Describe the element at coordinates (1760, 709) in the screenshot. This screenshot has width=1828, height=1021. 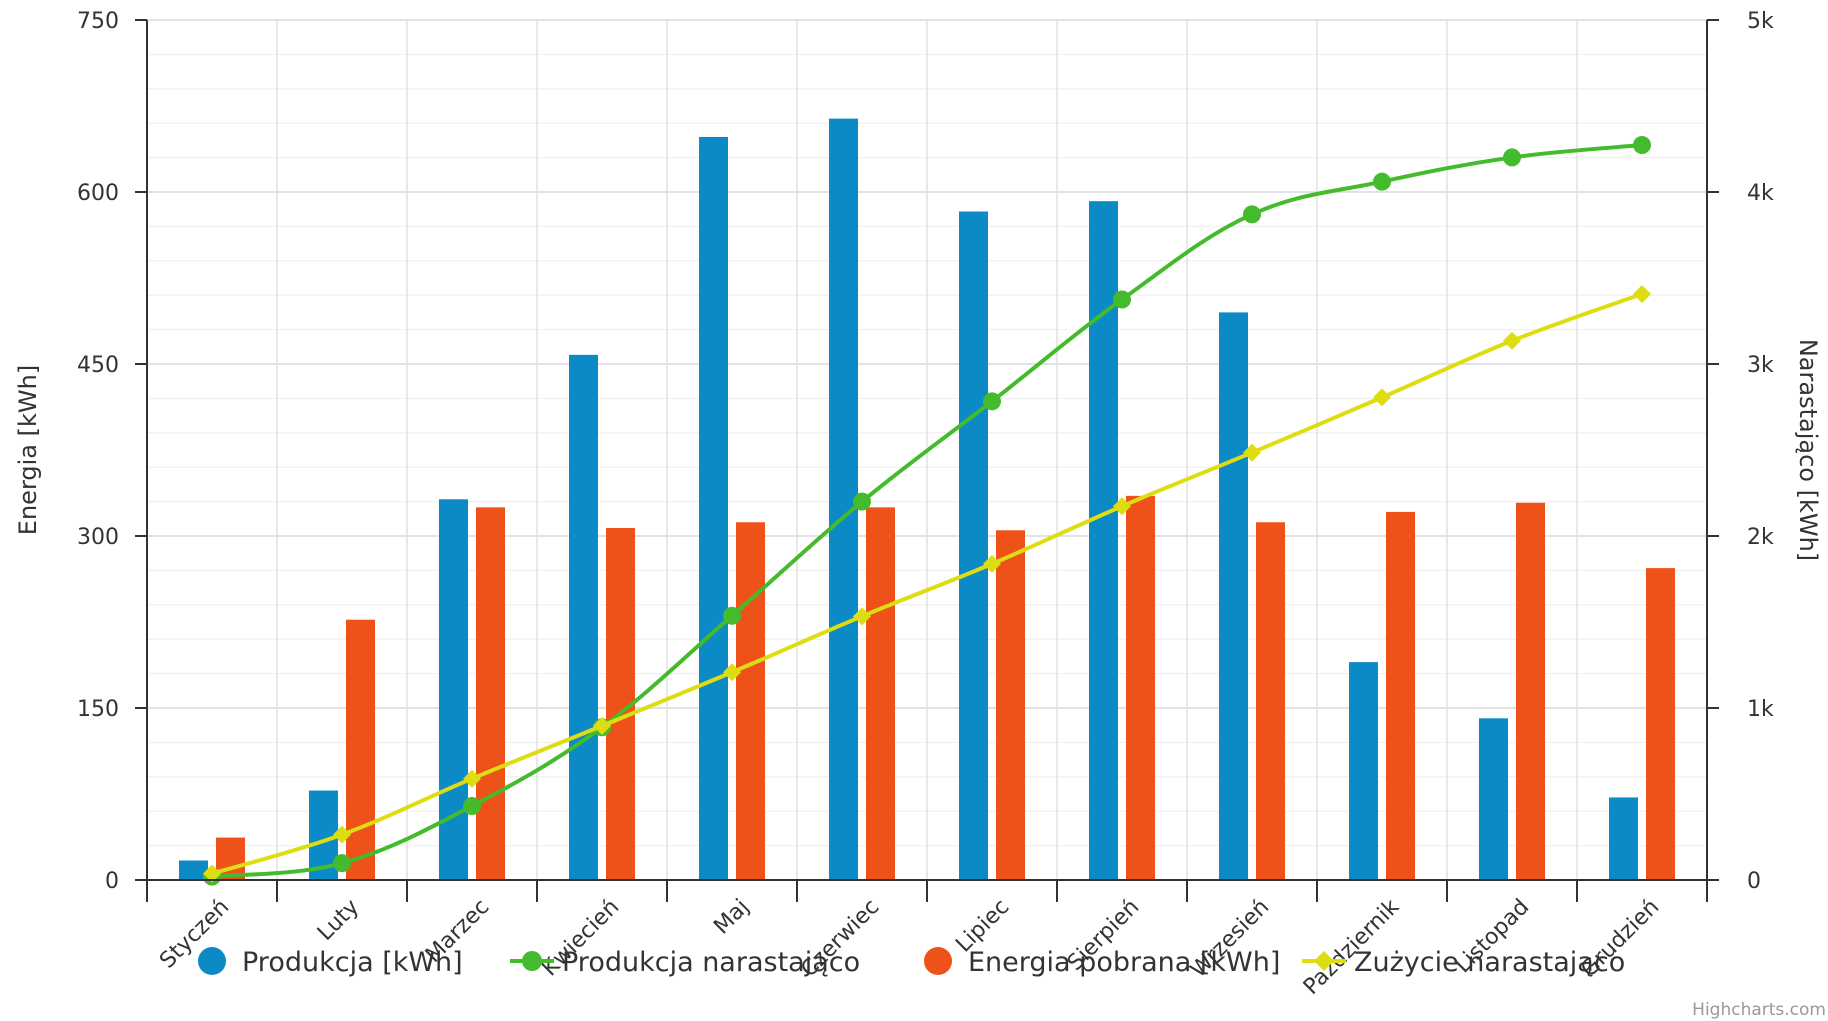
I see `right-tick-label: 1k` at that location.